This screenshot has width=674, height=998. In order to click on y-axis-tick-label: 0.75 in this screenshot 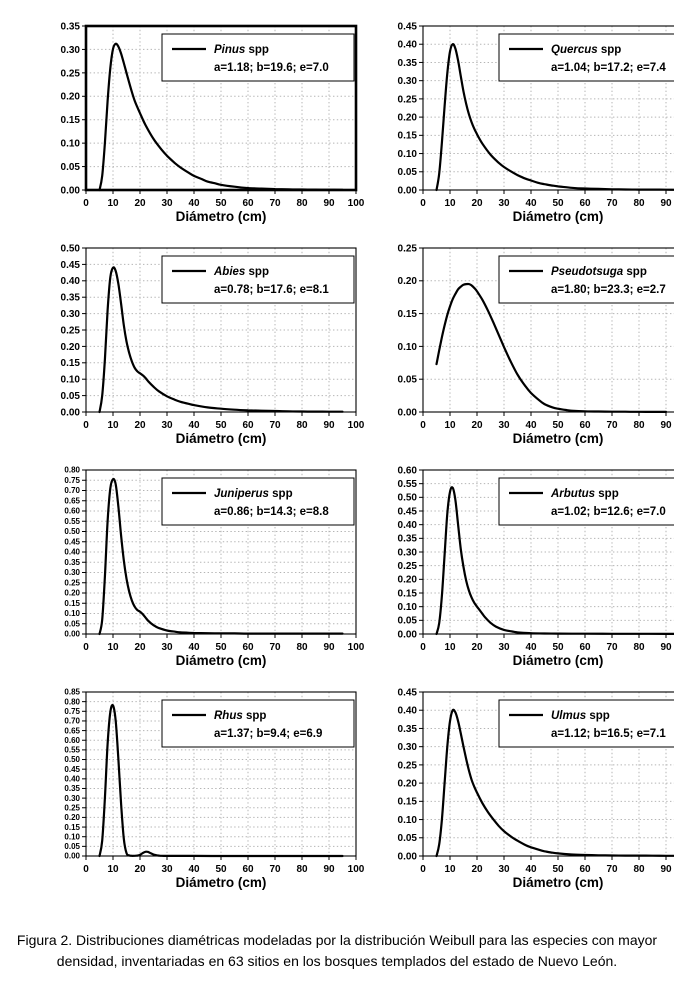, I will do `click(72, 711)`.